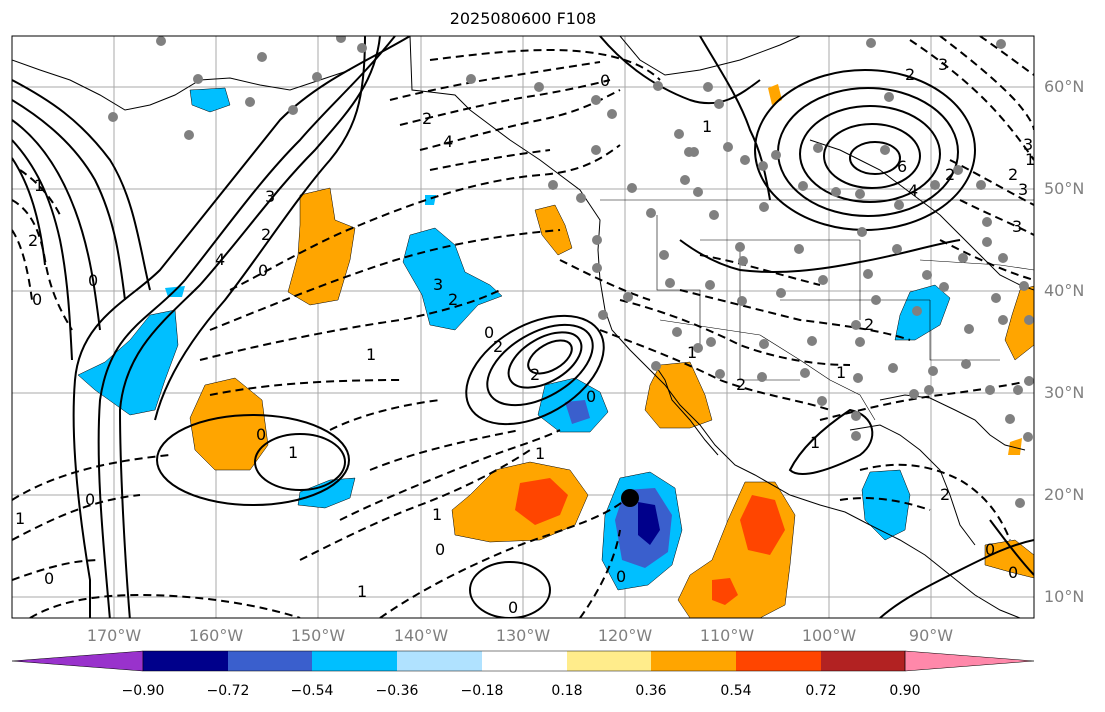 This screenshot has height=712, width=1105. What do you see at coordinates (1064, 392) in the screenshot?
I see `lat-label-30n: 30°N` at bounding box center [1064, 392].